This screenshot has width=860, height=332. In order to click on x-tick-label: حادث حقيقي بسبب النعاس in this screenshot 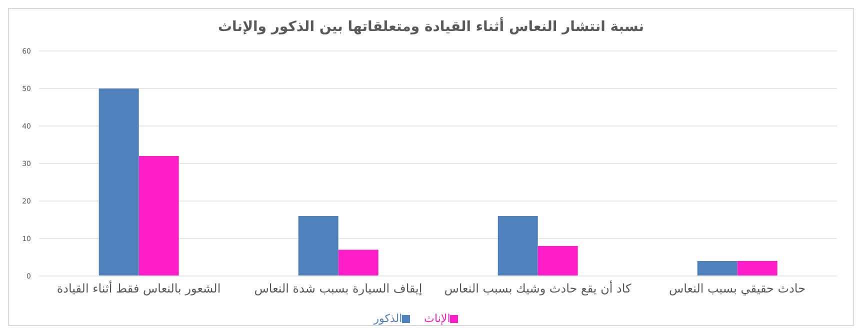, I will do `click(737, 289)`.